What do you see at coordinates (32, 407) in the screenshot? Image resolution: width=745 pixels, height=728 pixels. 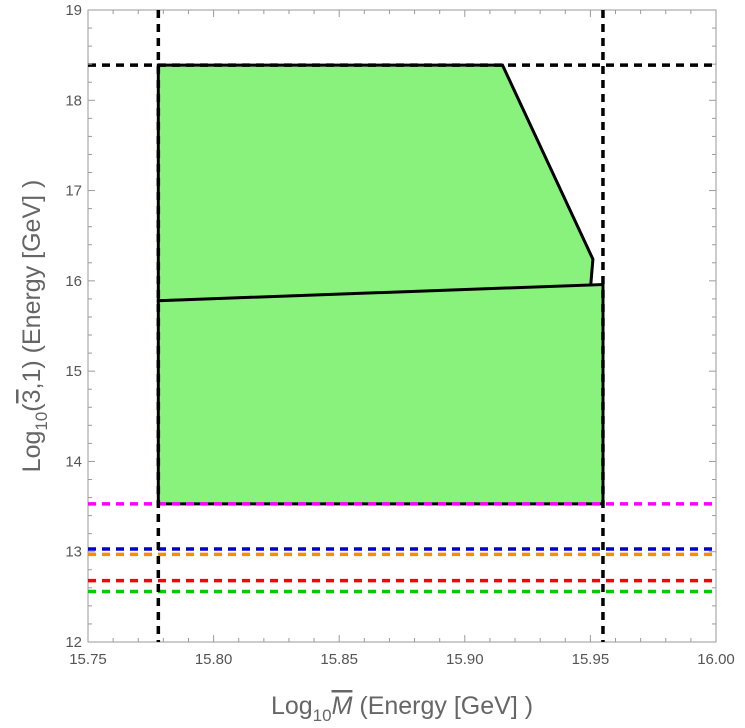 I see `y-axis-title-open: (` at bounding box center [32, 407].